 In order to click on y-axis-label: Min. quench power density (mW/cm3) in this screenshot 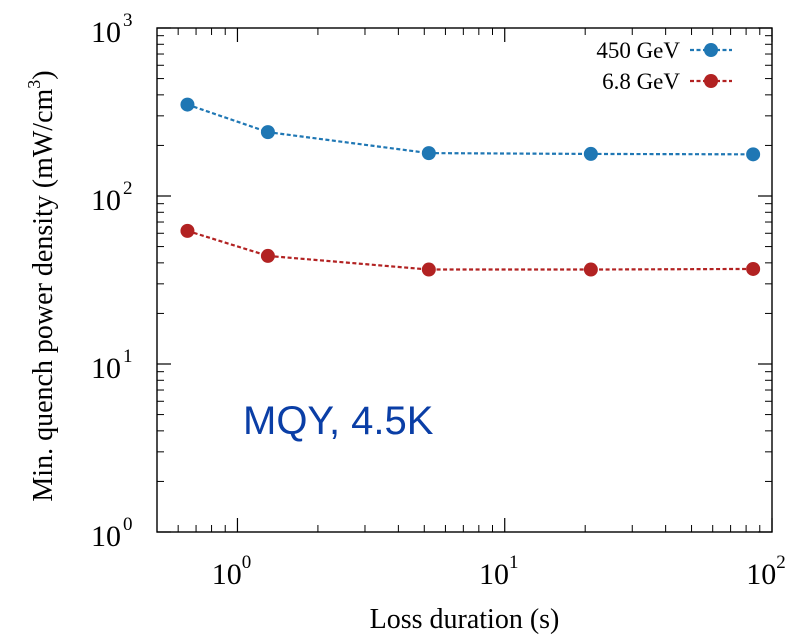, I will do `click(41, 285)`.